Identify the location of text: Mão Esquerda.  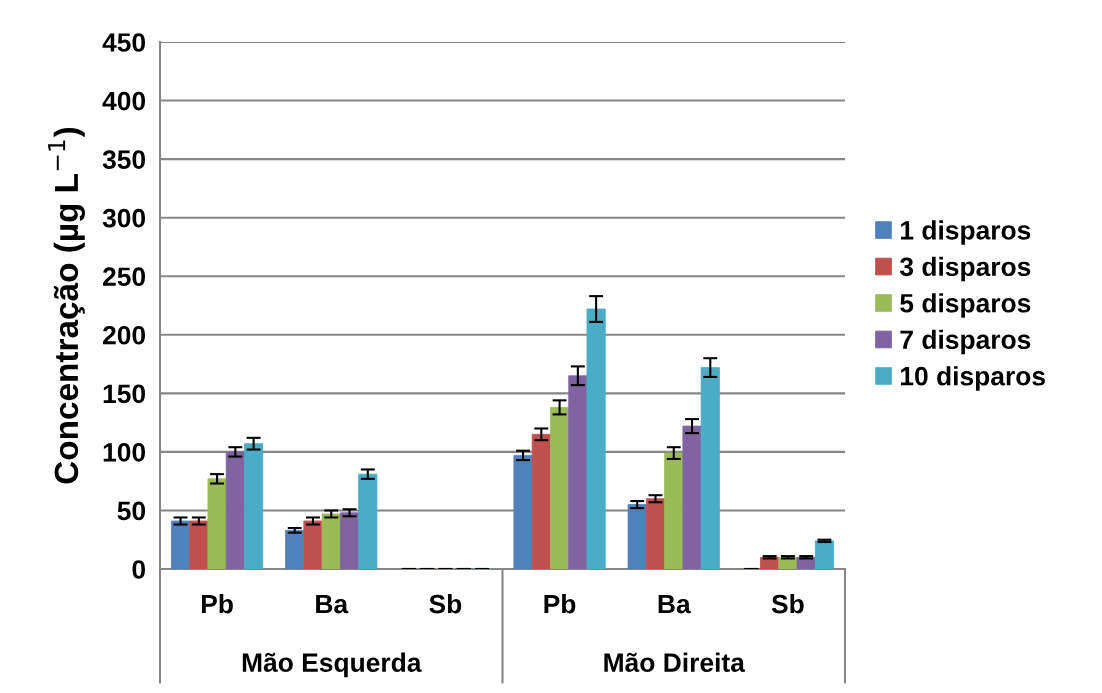
(332, 665).